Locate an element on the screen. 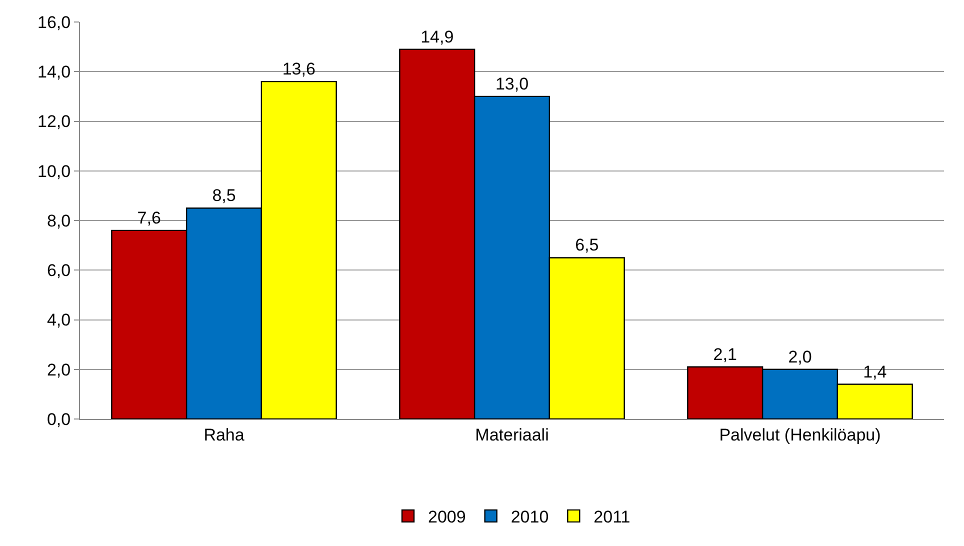 Image resolution: width=964 pixels, height=546 pixels. x-tick-label: Raha is located at coordinates (224, 434).